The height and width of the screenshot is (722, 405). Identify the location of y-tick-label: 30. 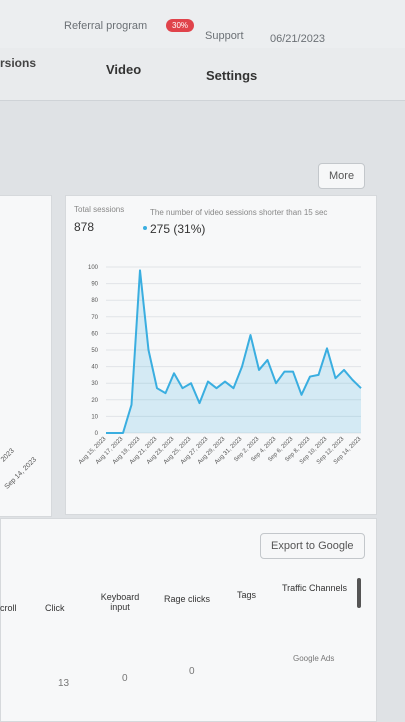
(94, 384).